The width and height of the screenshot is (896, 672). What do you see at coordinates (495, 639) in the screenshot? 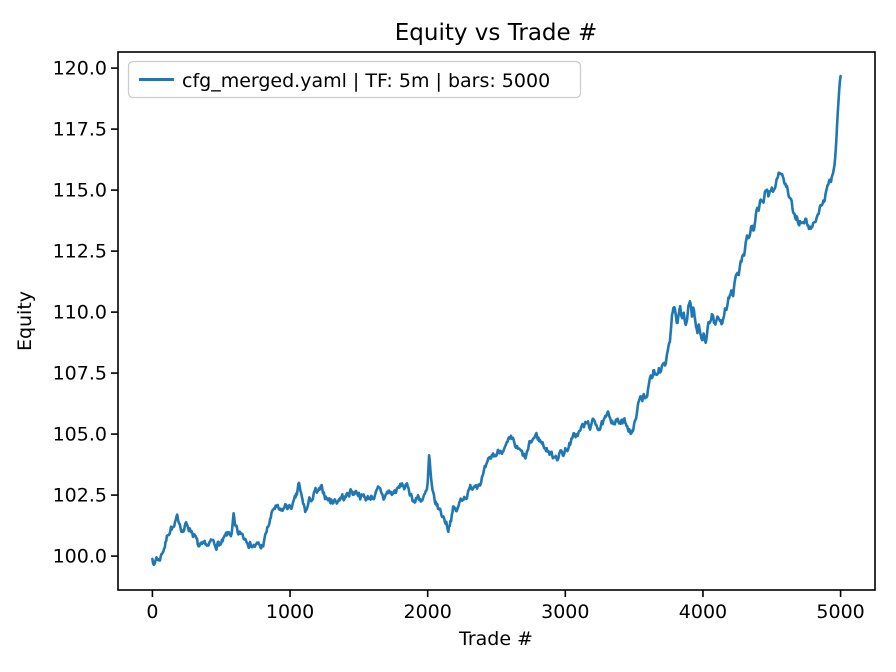
I see `x-axis-label: Trade #` at bounding box center [495, 639].